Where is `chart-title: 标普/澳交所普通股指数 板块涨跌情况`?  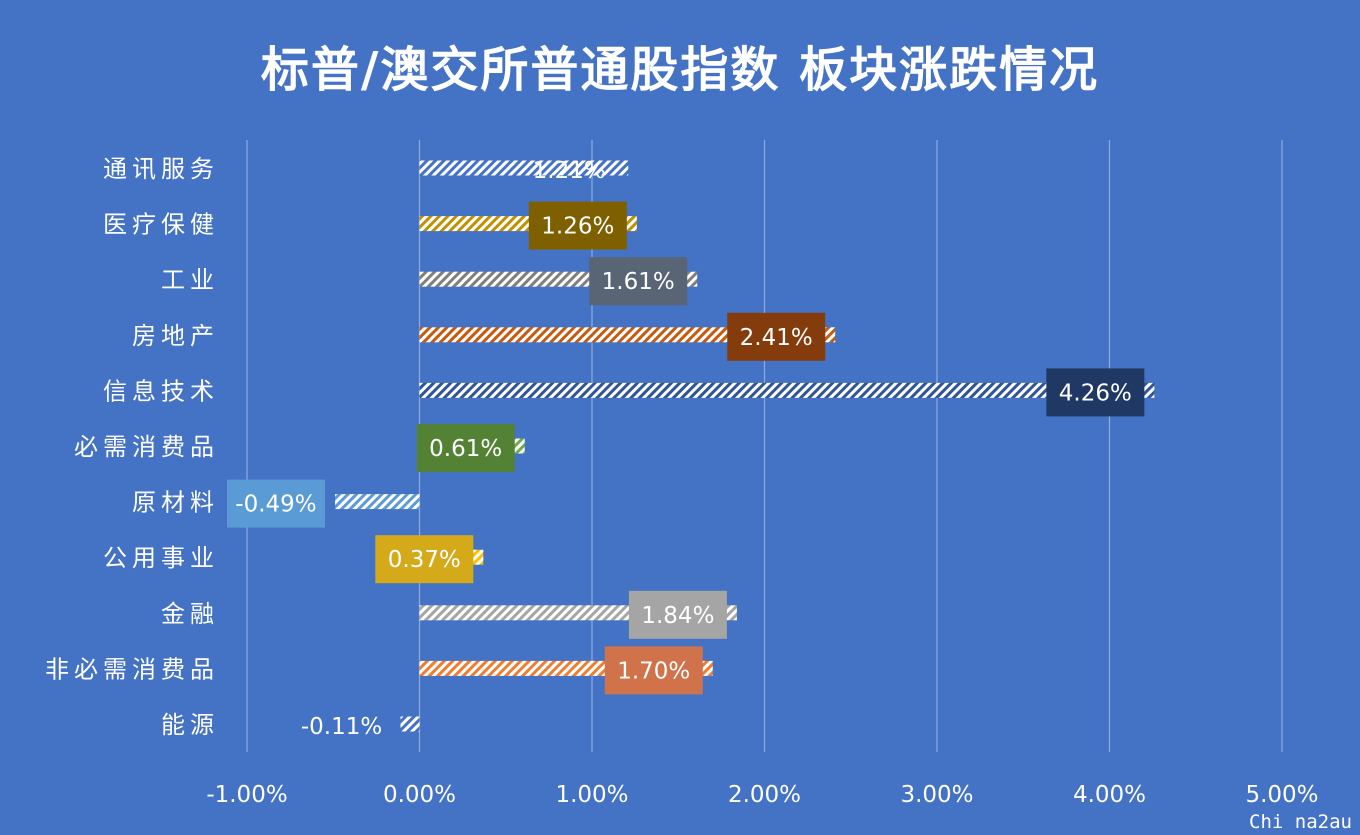
chart-title: 标普/澳交所普通股指数 板块涨跌情况 is located at coordinates (680, 70).